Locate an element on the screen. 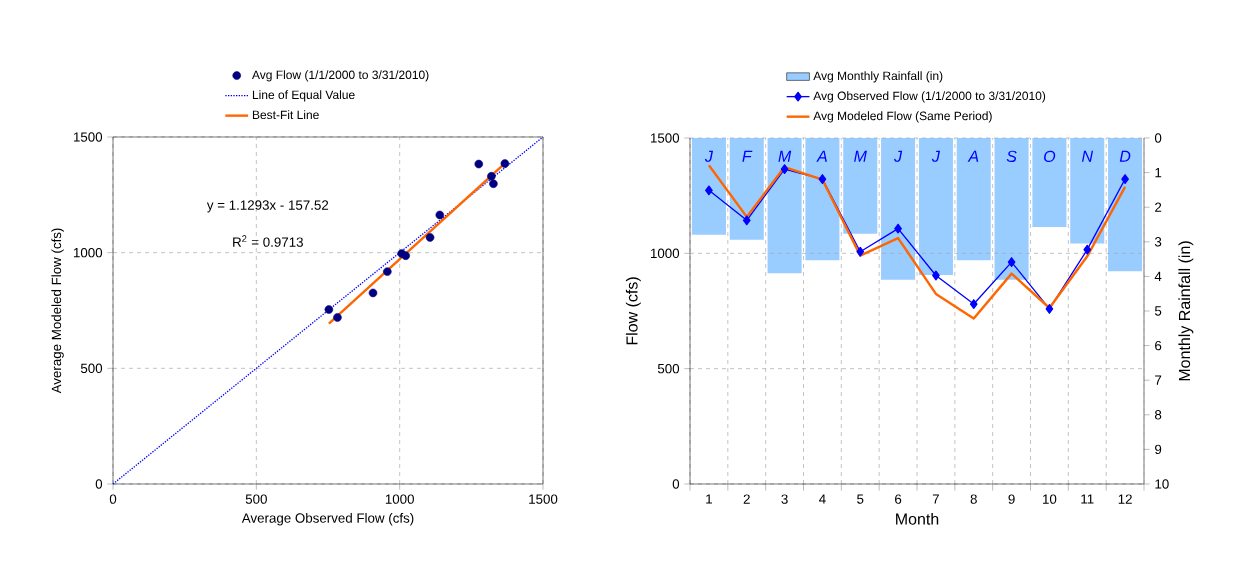 The image size is (1254, 584). x-tick-label: 1500 is located at coordinates (543, 499).